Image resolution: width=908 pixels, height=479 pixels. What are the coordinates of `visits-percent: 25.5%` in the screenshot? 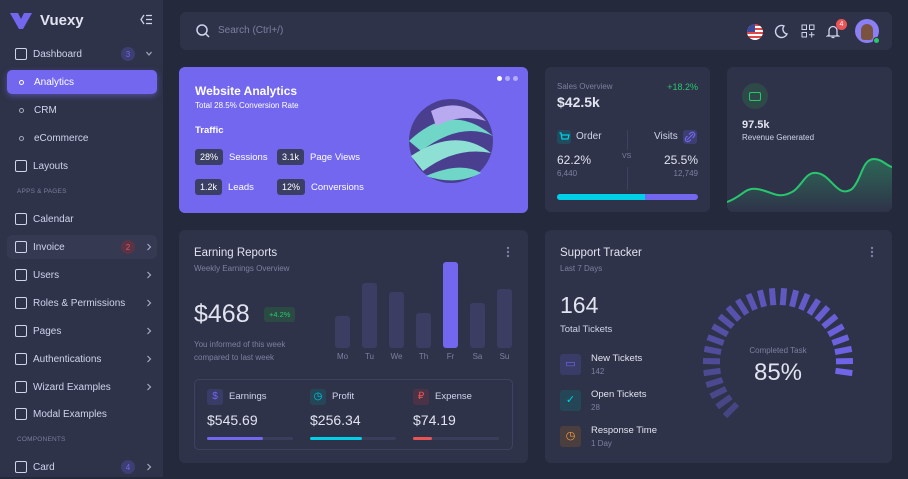 It's located at (681, 160).